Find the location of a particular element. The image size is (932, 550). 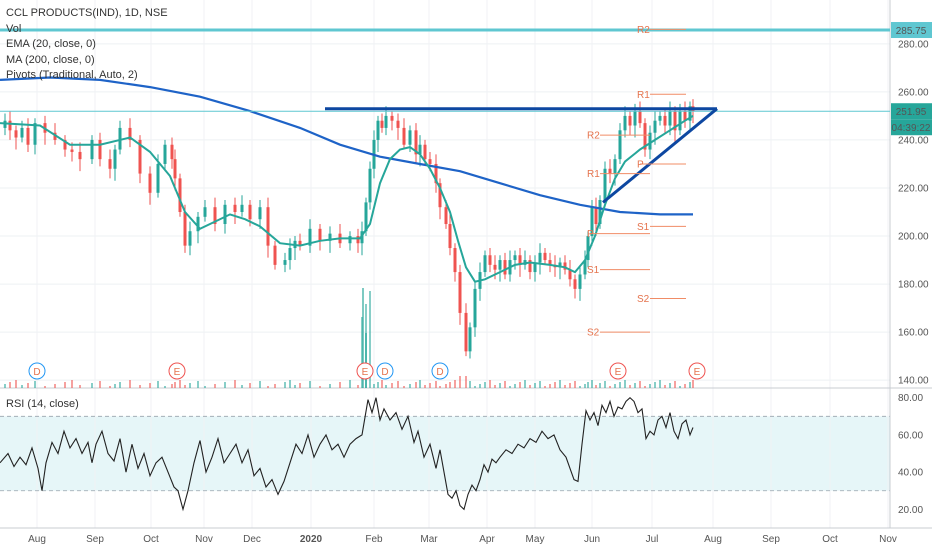

r2-price-badge is located at coordinates (911, 30).